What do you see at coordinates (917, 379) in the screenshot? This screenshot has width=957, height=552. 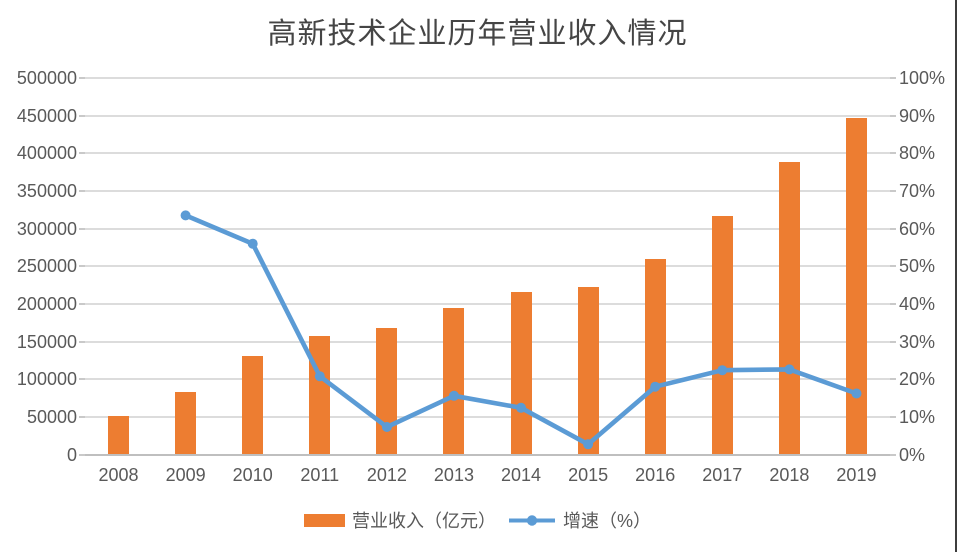 I see `y-axis-right-label: 20%` at bounding box center [917, 379].